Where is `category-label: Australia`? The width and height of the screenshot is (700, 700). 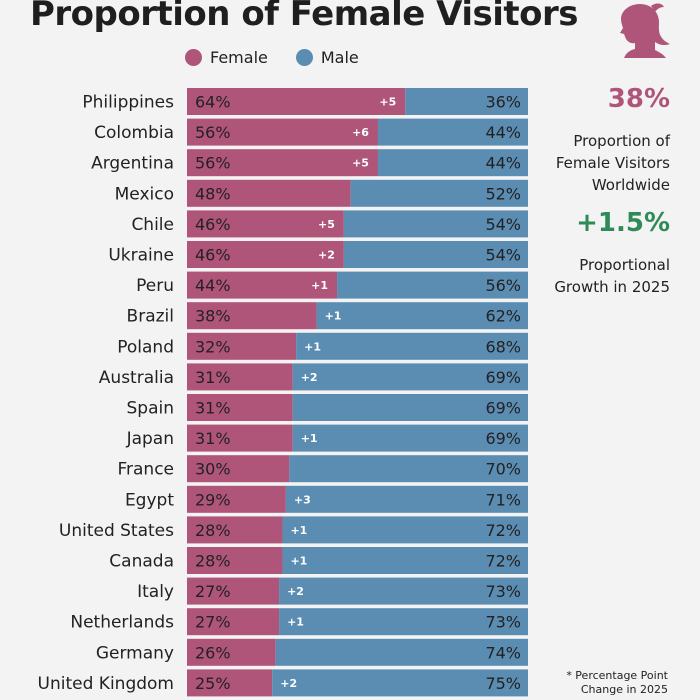
category-label: Australia is located at coordinates (136, 378).